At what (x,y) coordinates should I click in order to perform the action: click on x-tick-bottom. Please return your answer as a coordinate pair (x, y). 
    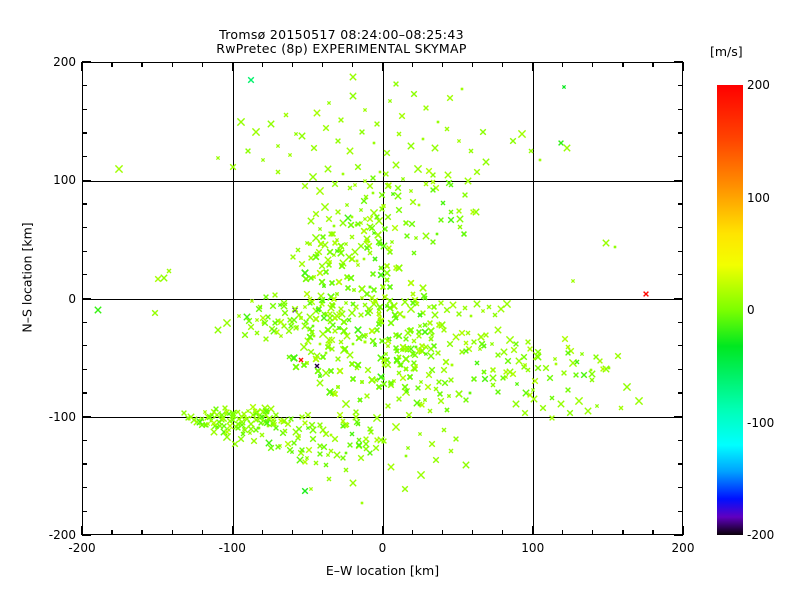
    Looking at the image, I should click on (503, 532).